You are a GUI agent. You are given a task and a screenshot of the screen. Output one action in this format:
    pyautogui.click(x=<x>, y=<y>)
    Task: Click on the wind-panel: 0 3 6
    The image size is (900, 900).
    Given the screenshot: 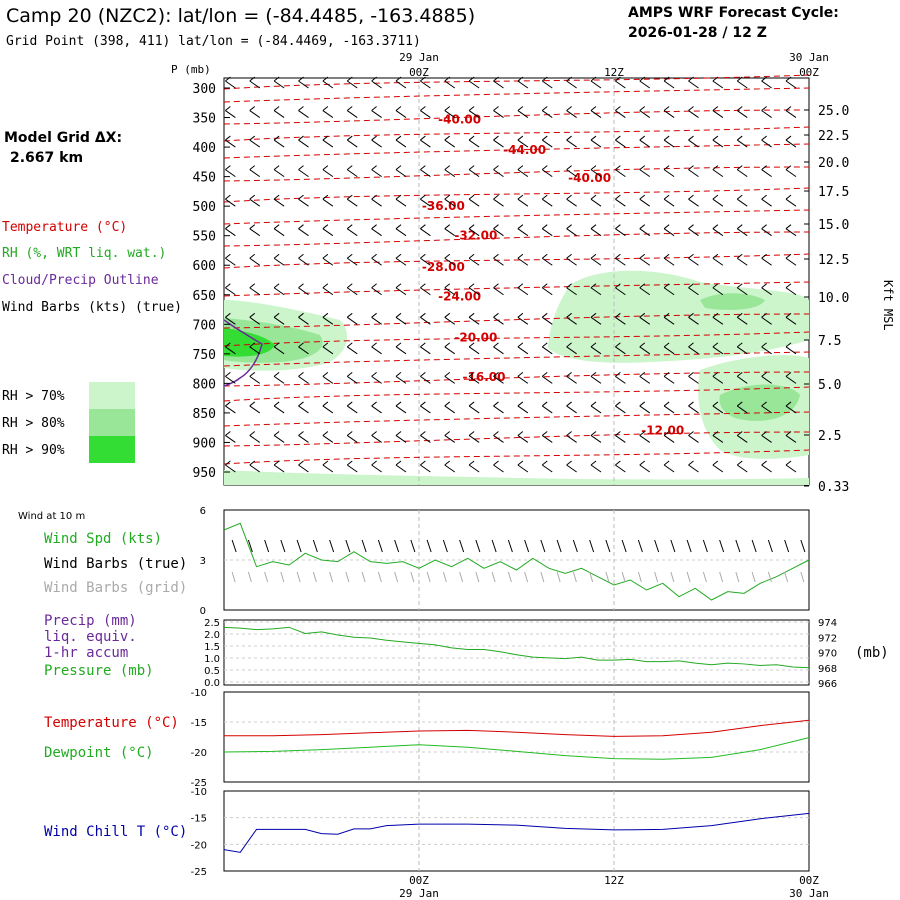 What is the action you would take?
    pyautogui.click(x=505, y=561)
    